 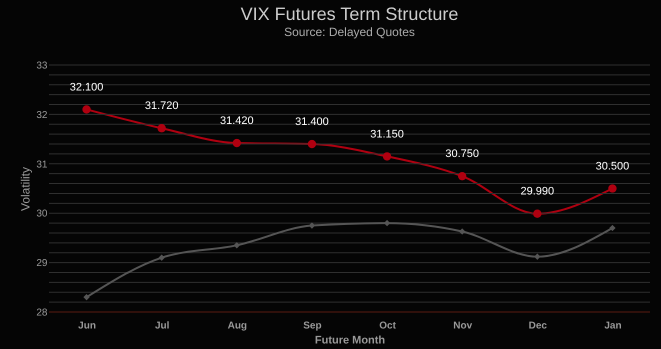 I want to click on y-tick-label: 32, so click(x=42, y=115).